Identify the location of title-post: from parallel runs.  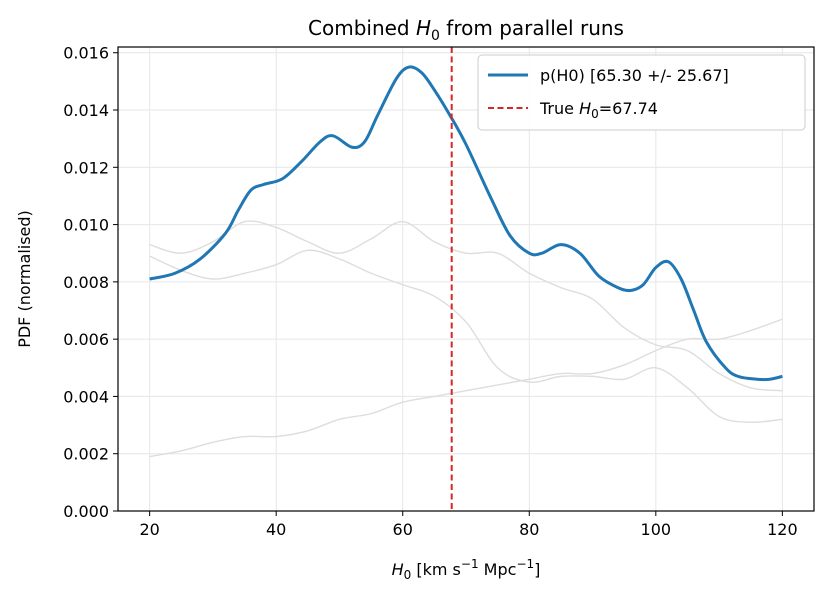
(532, 28).